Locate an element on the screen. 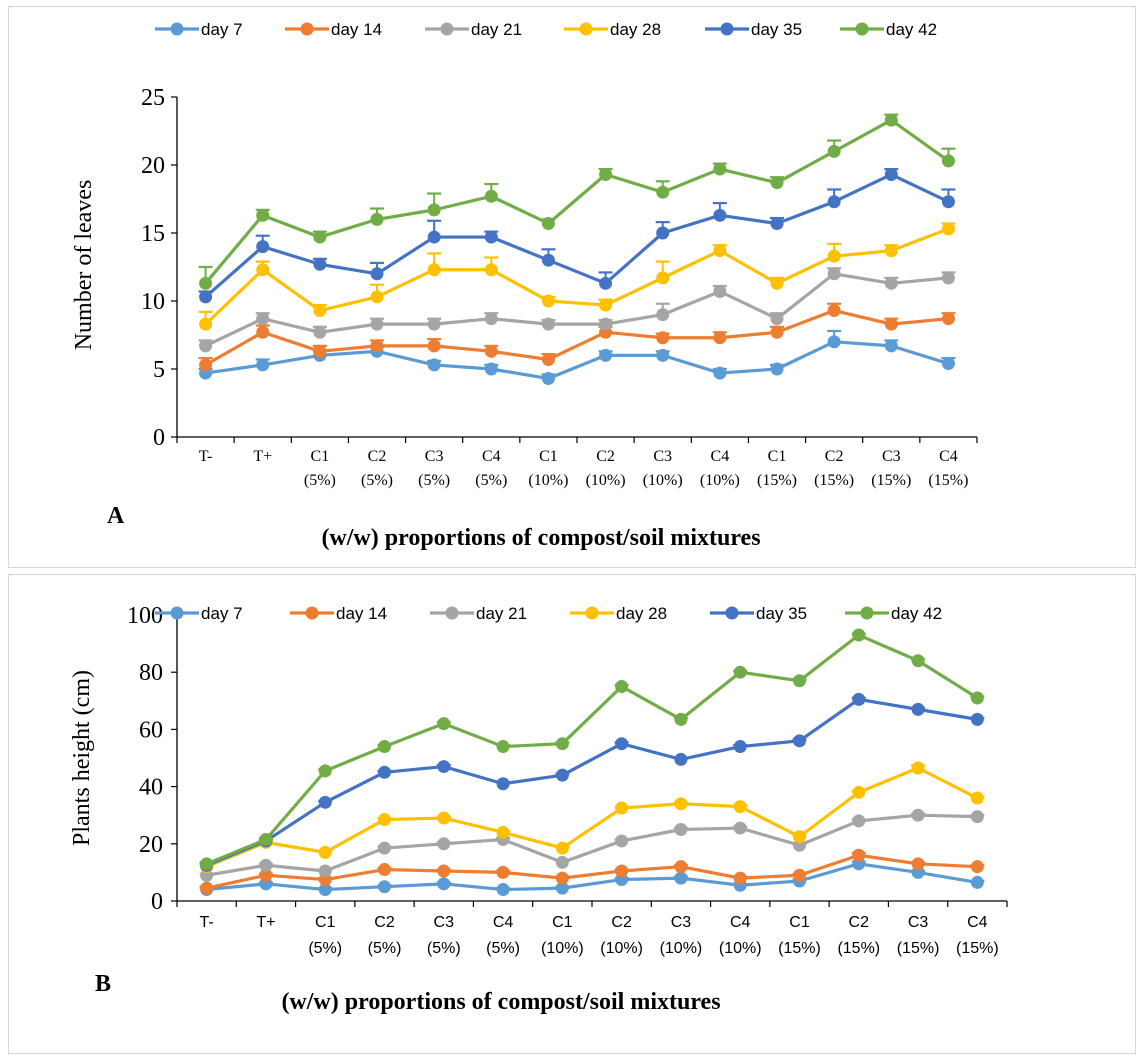  x-tick-label: T- is located at coordinates (207, 922).